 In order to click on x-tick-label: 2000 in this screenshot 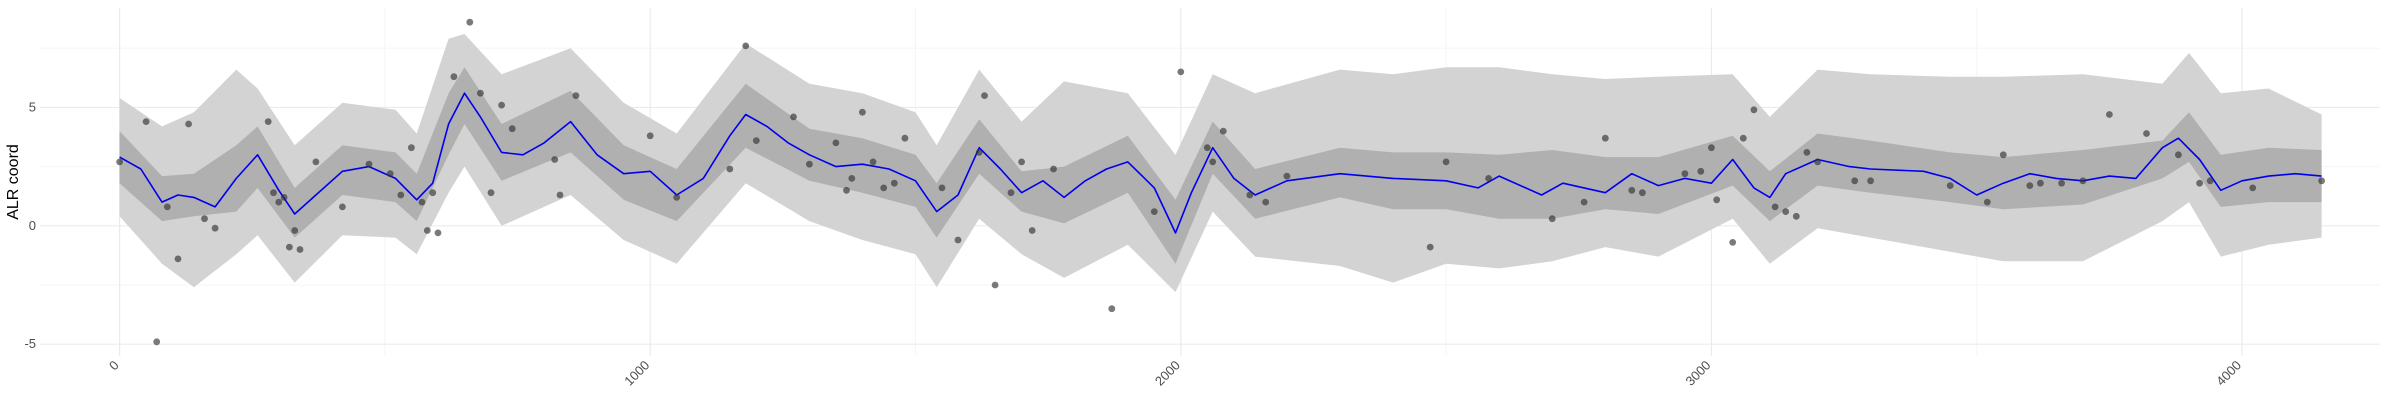, I will do `click(1167, 373)`.